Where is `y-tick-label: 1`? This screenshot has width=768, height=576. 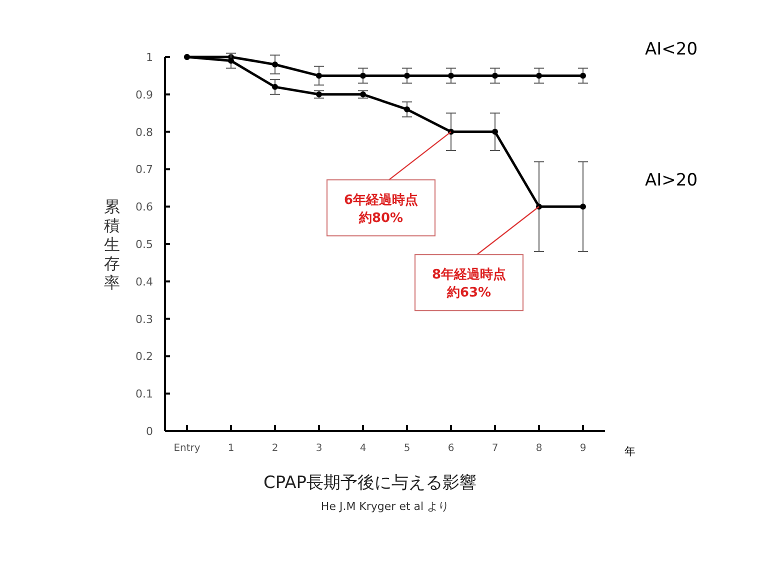
y-tick-label: 1 is located at coordinates (149, 57).